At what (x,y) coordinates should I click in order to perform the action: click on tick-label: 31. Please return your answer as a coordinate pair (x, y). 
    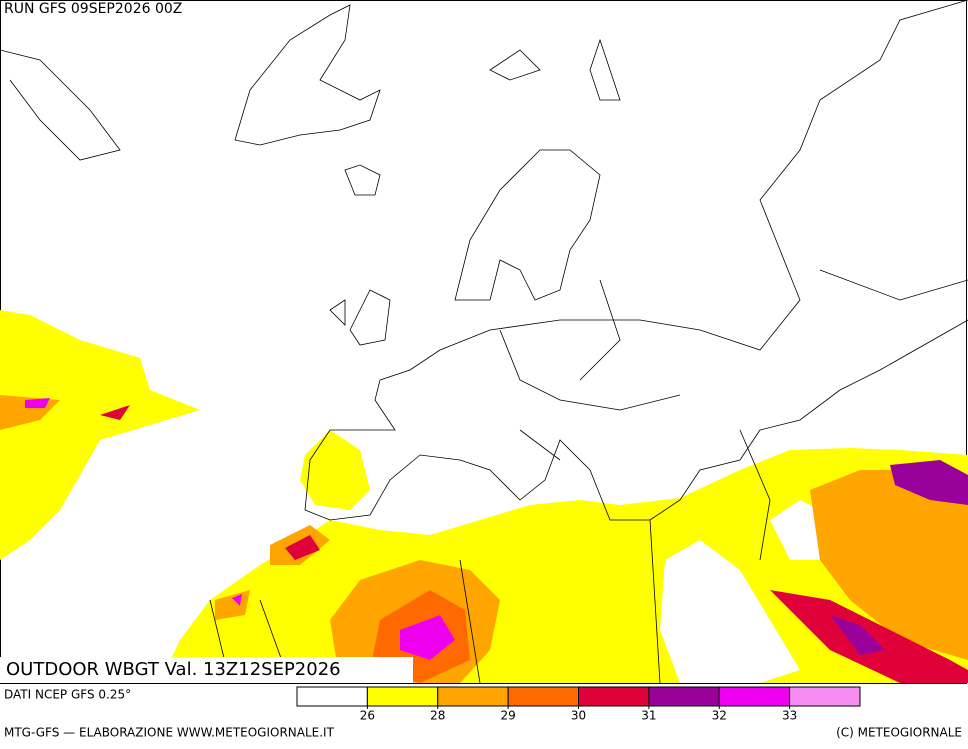
    Looking at the image, I should click on (648, 716).